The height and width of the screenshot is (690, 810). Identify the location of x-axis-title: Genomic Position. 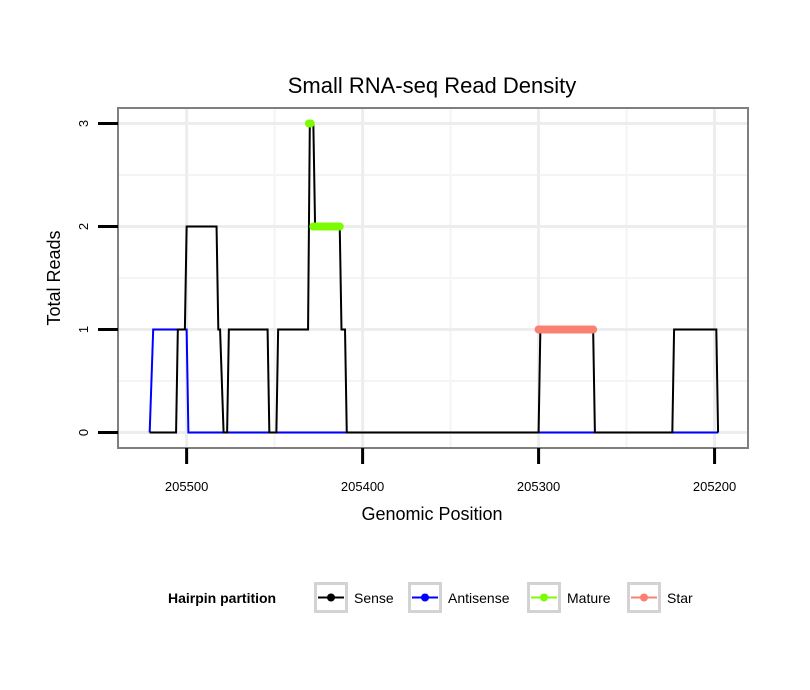
(431, 514).